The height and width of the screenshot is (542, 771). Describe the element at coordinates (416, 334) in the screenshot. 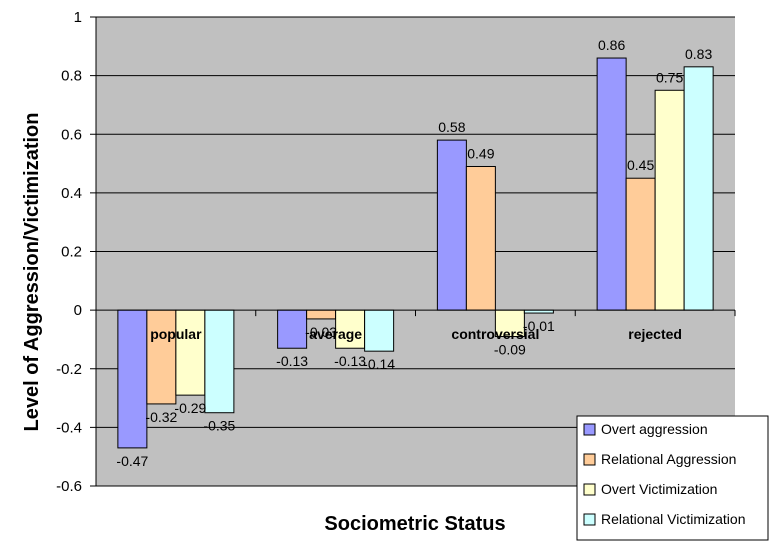

I see `category-labels: popular average controversial rejected` at that location.